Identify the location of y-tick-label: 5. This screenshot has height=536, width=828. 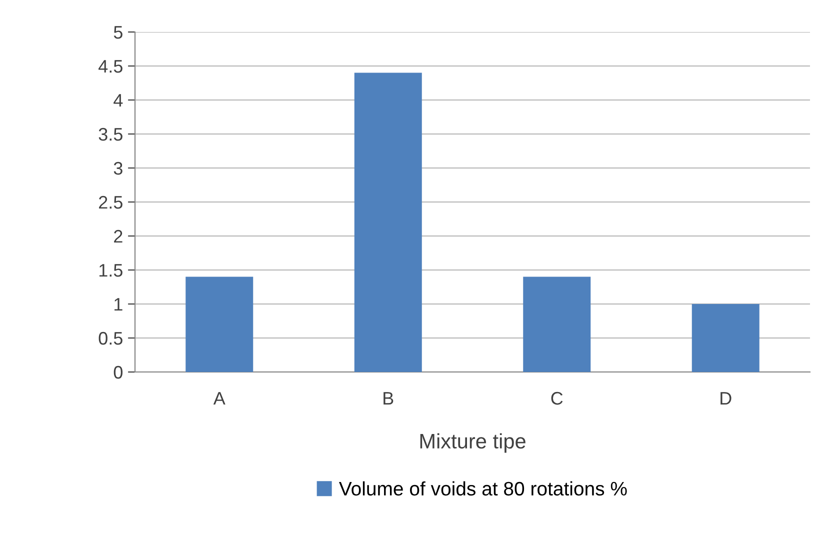
(118, 32).